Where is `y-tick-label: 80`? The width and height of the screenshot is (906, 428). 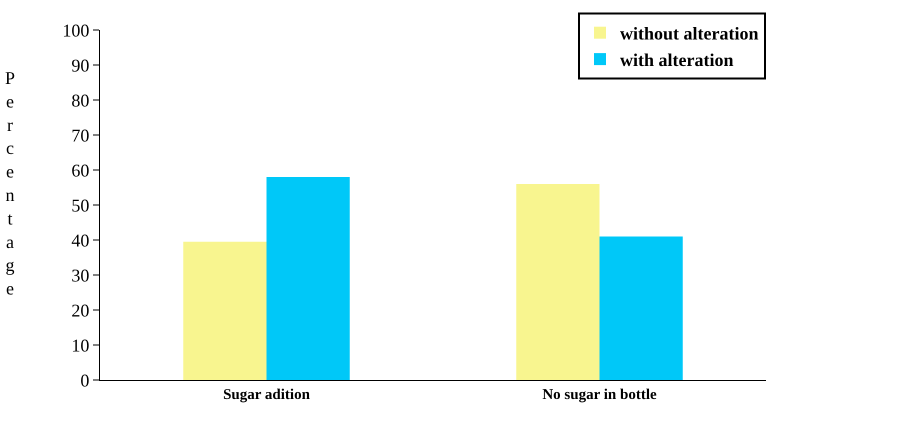
y-tick-label: 80 is located at coordinates (80, 100).